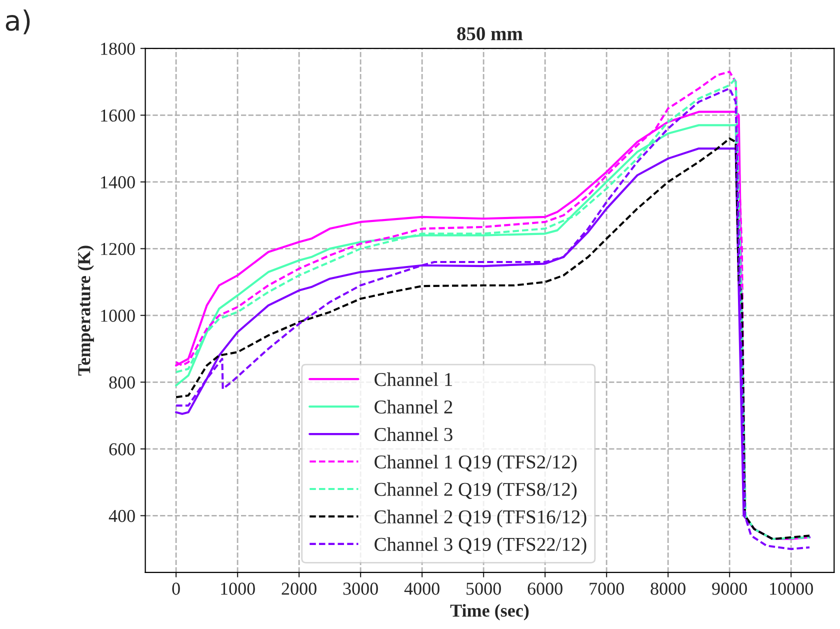 Image resolution: width=840 pixels, height=629 pixels. I want to click on x-tick-label: 5000, so click(483, 588).